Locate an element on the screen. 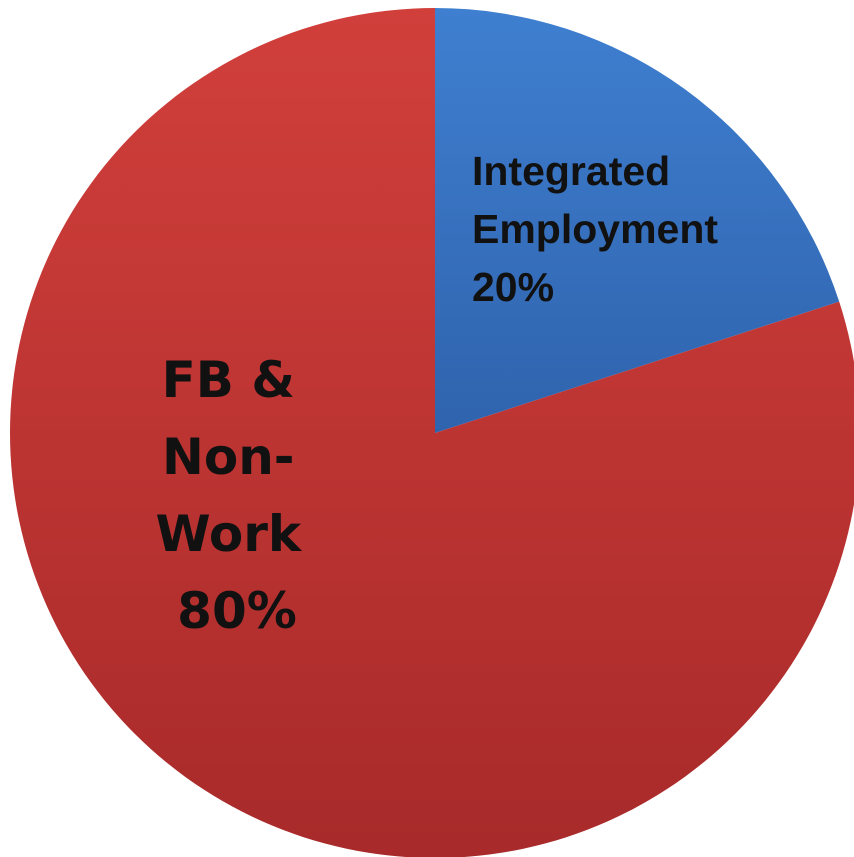 This screenshot has height=857, width=854. label-line: Integrated is located at coordinates (571, 171).